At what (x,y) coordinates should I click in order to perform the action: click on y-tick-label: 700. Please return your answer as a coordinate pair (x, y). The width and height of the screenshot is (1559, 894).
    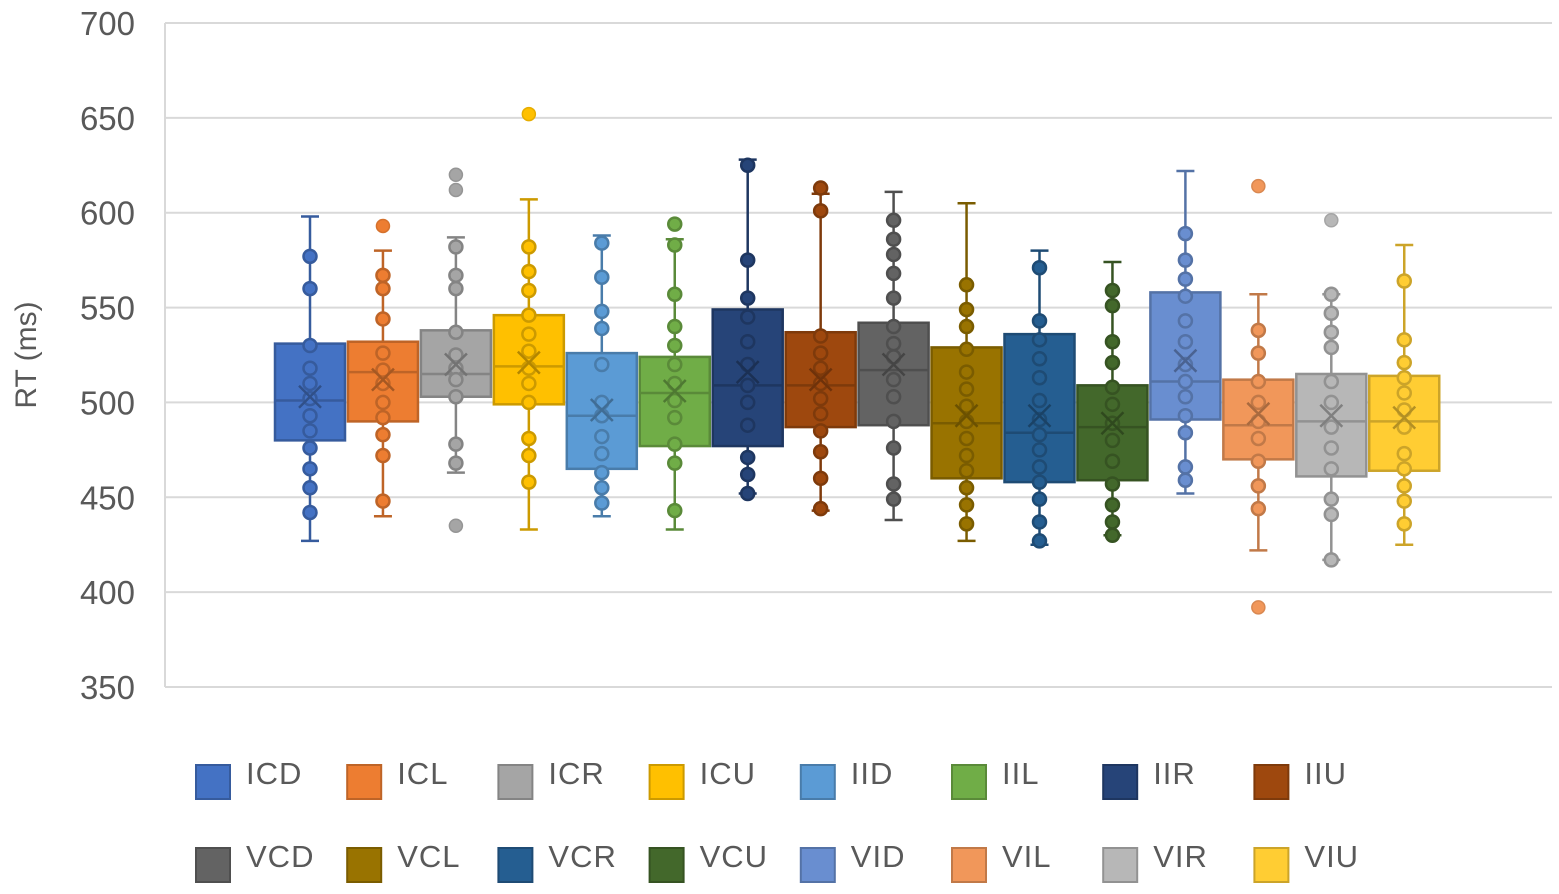
    Looking at the image, I should click on (107, 23).